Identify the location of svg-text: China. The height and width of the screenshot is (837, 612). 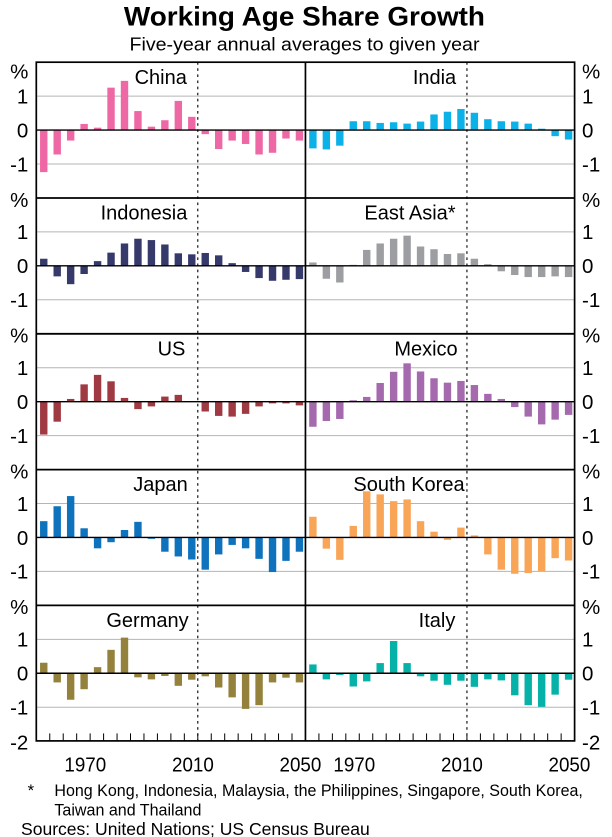
(161, 78).